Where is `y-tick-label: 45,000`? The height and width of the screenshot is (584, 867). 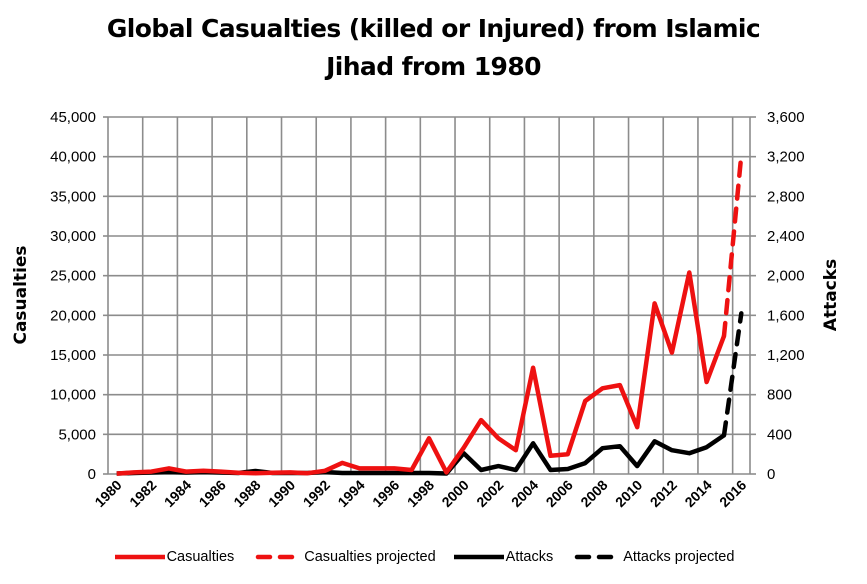 y-tick-label: 45,000 is located at coordinates (73, 117).